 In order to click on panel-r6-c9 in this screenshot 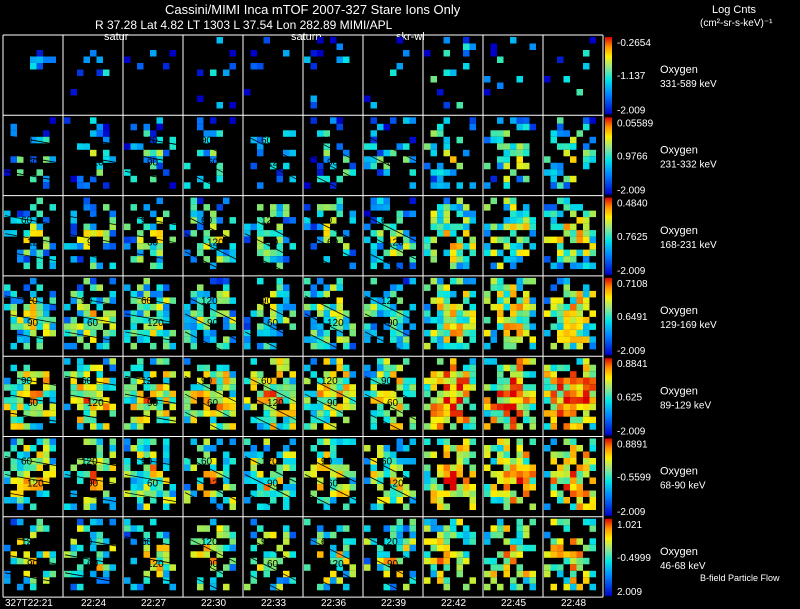, I will do `click(570, 554)`.